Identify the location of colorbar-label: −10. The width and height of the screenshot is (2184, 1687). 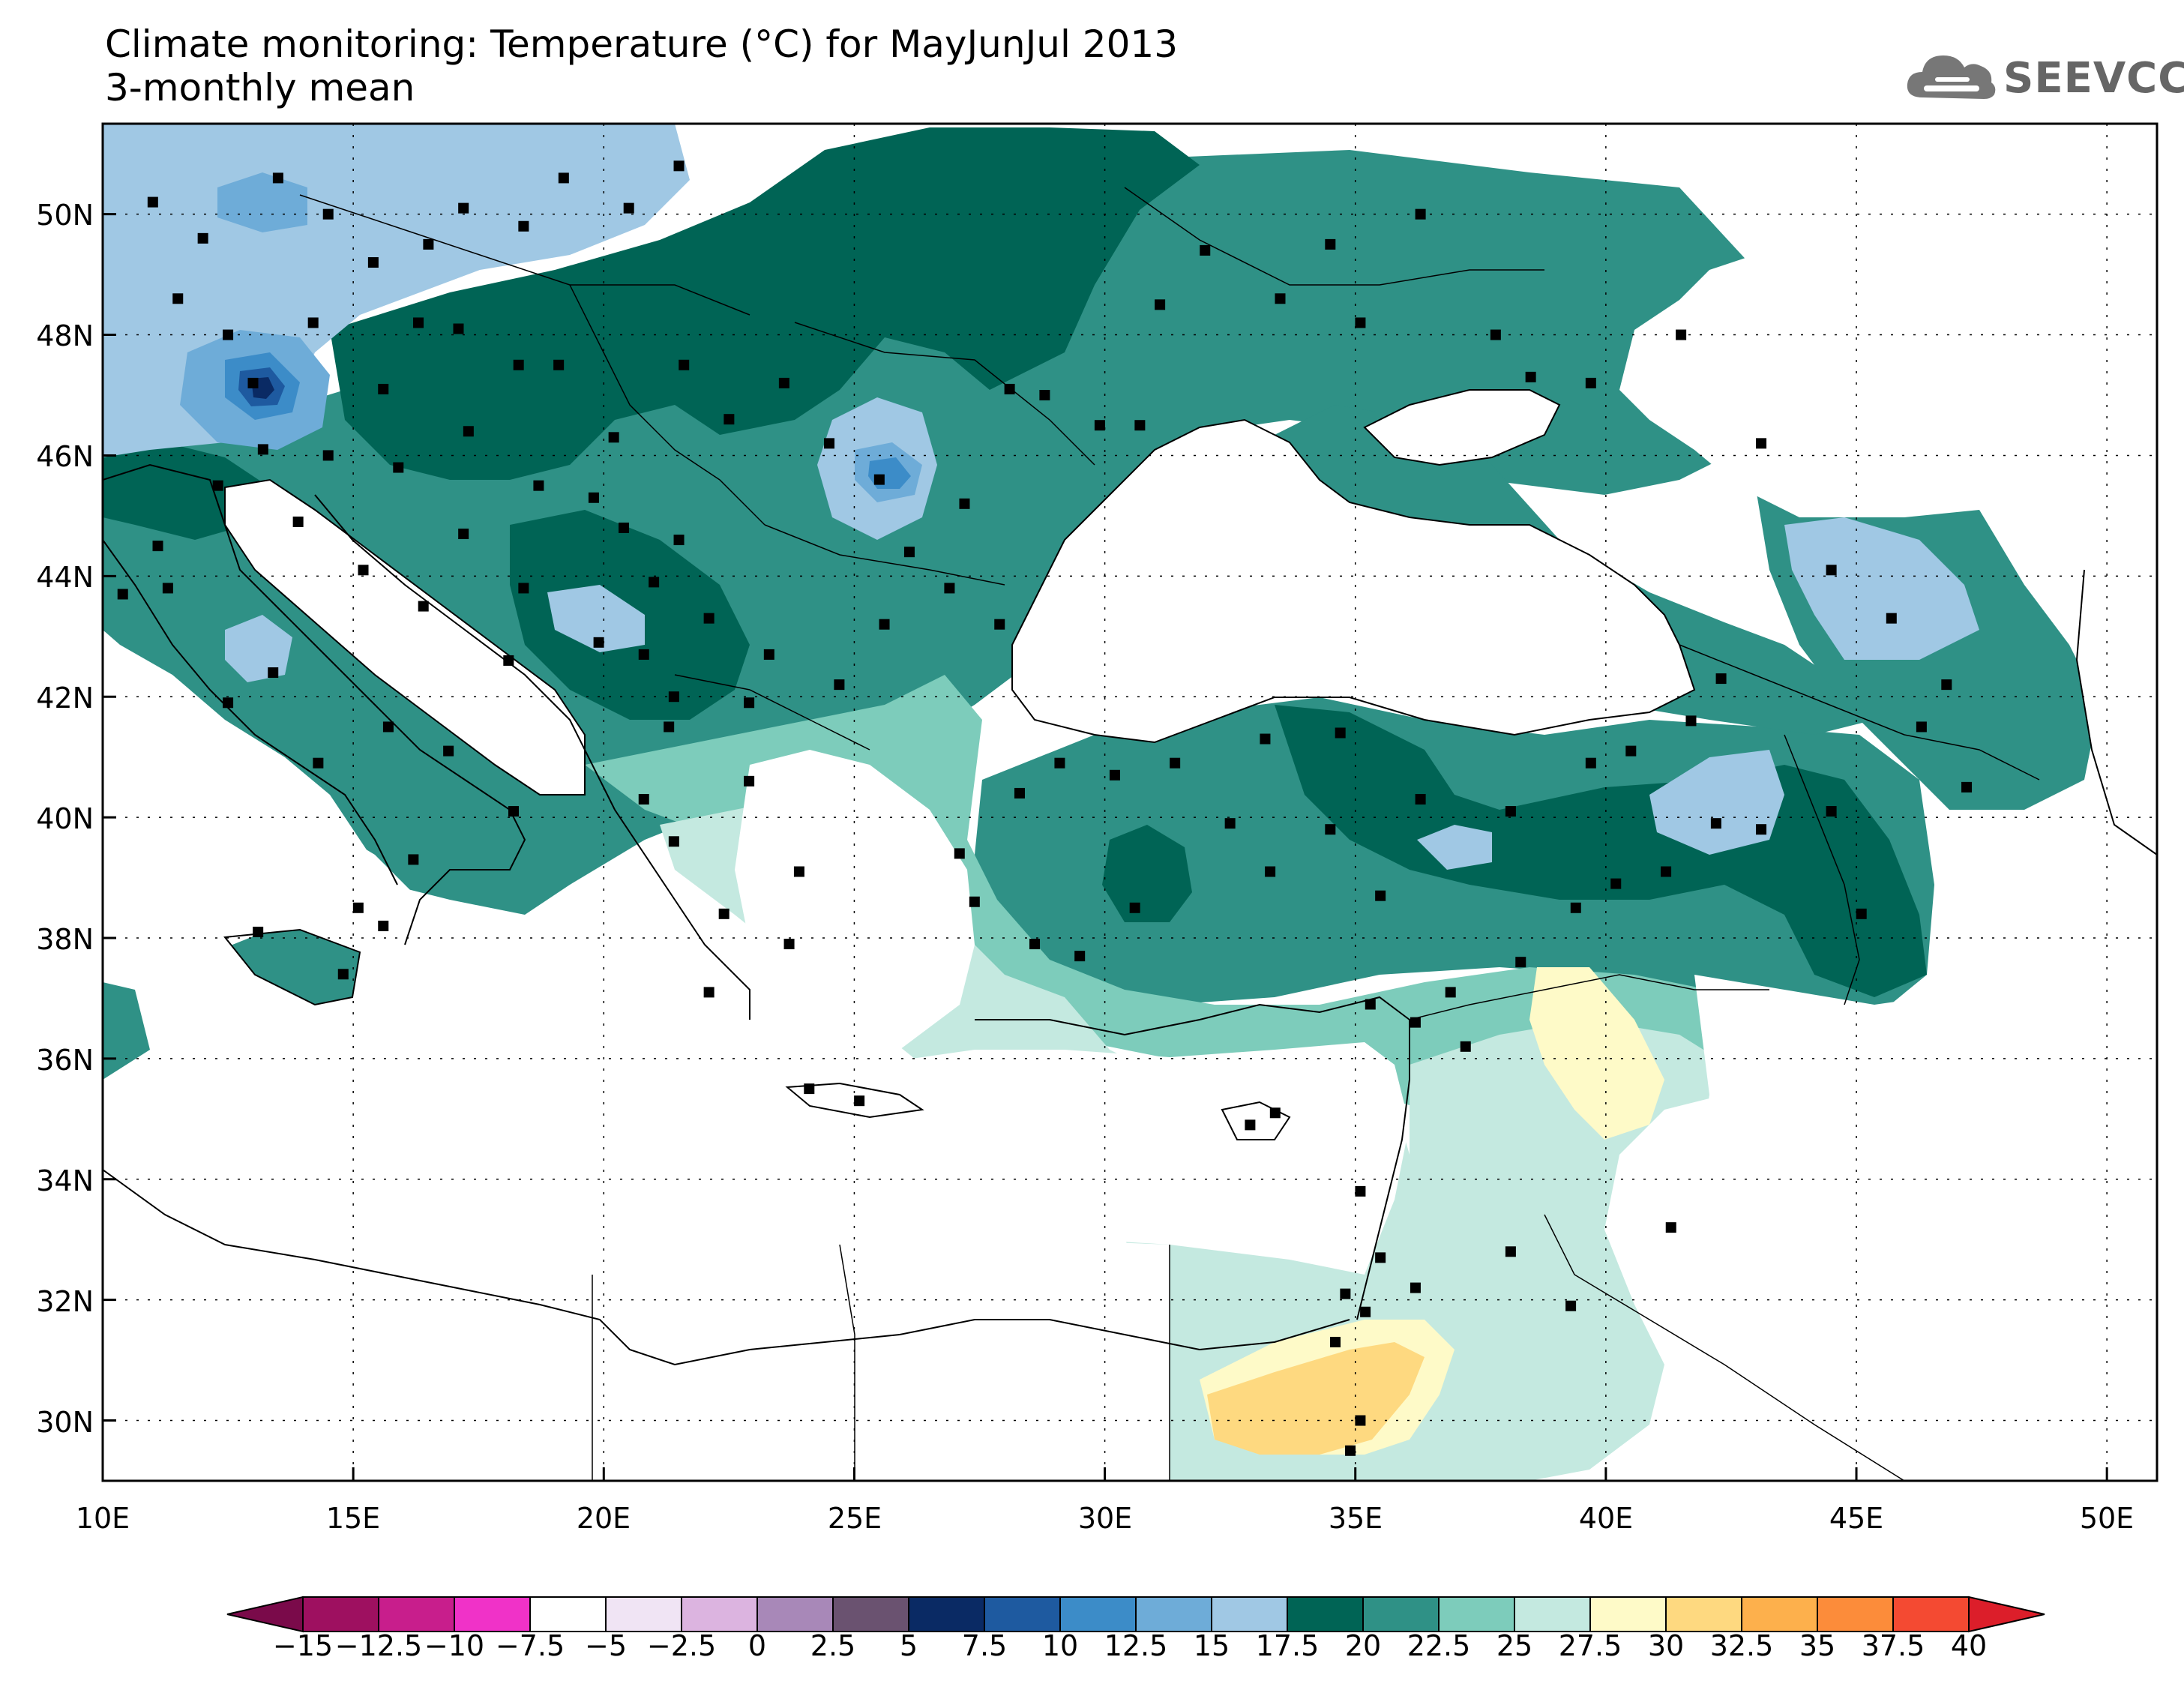
(454, 1645).